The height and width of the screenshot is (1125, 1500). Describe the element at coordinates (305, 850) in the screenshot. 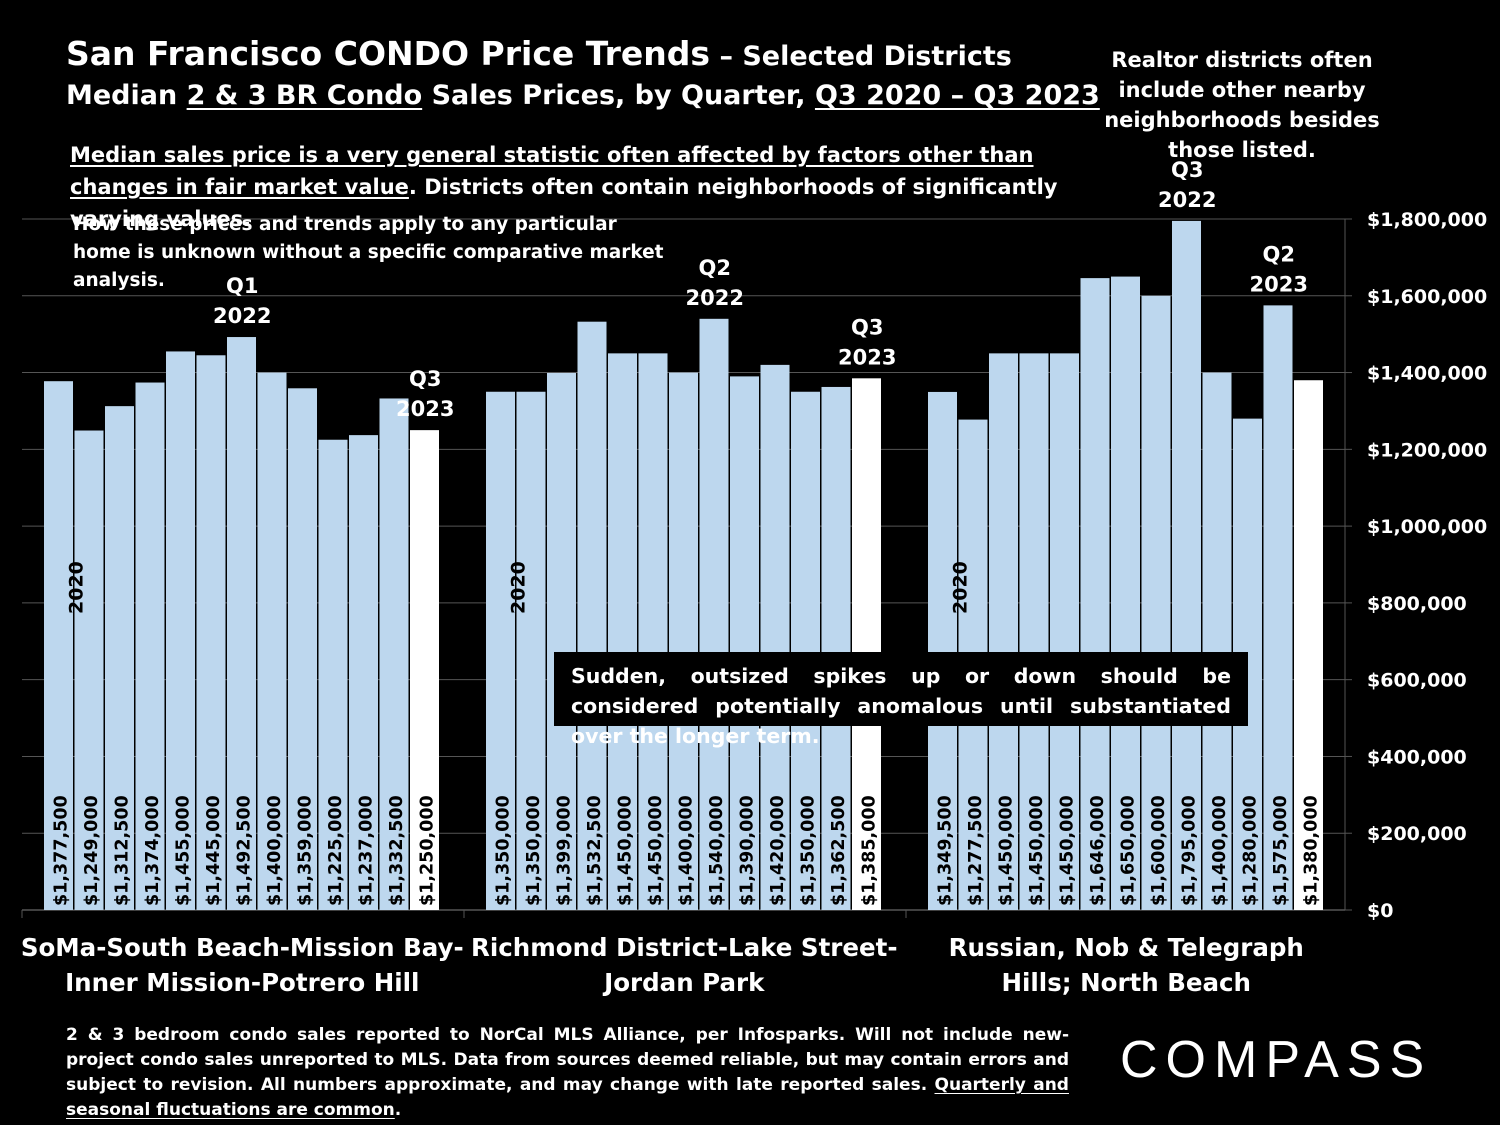

I see `bar-value-label: $1,359,000` at that location.